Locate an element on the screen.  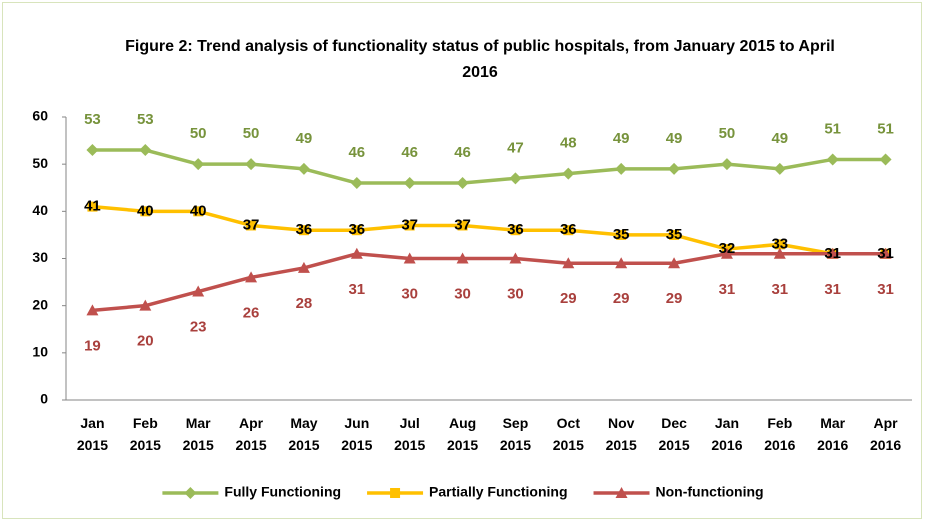
y-tick-label: 30 is located at coordinates (40, 257).